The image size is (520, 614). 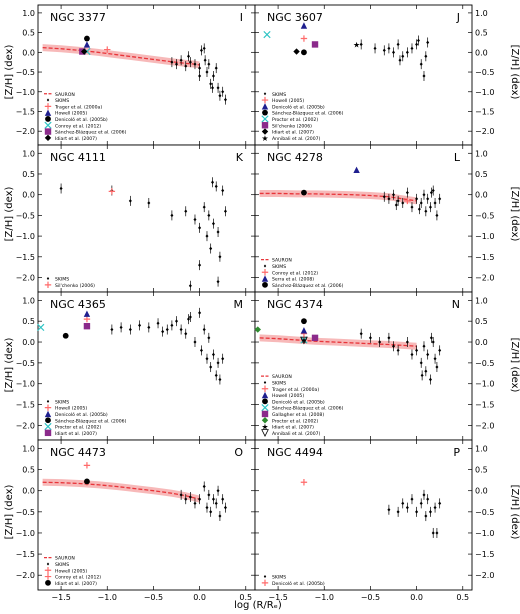 I want to click on legend-label: Denicoló et al. (2005b), so click(x=81, y=414).